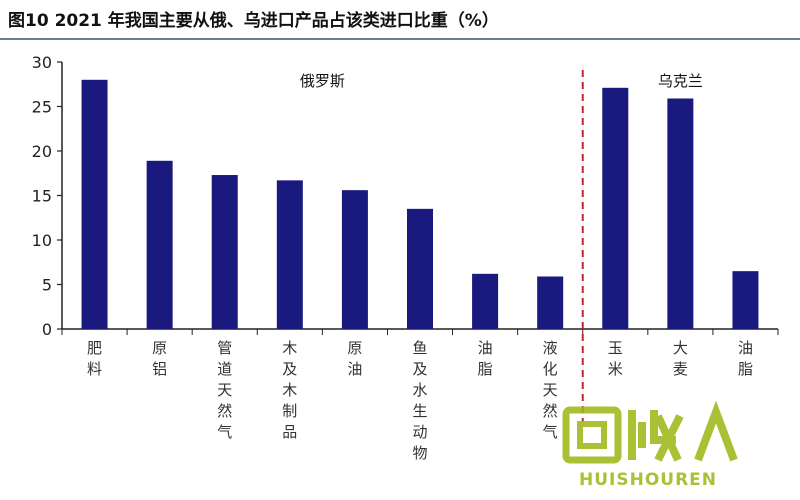 The height and width of the screenshot is (500, 800). I want to click on x-tick-label: 玉米, so click(615, 358).